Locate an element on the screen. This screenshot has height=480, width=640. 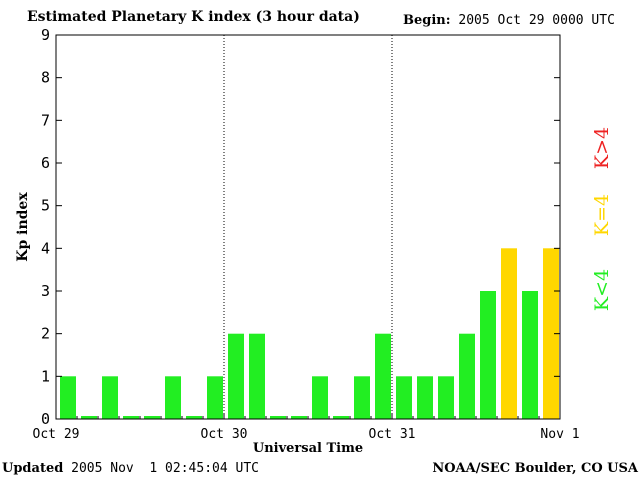
x-tick-label: Oct 30 is located at coordinates (224, 434).